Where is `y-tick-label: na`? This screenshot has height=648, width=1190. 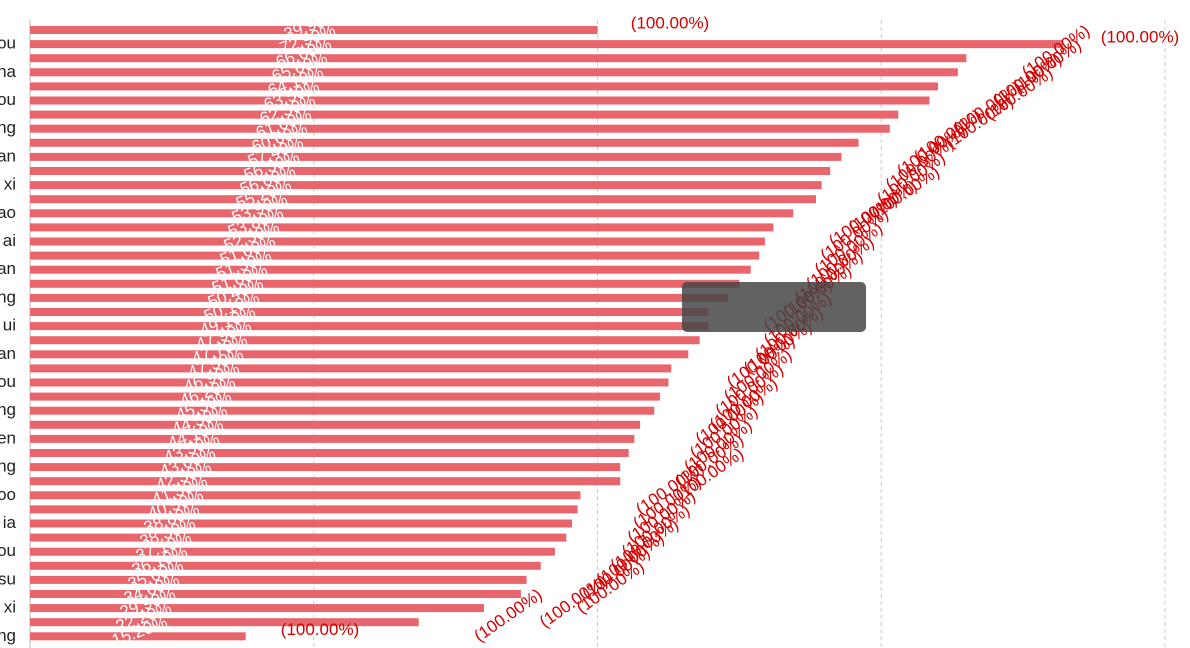 y-tick-label: na is located at coordinates (8, 71).